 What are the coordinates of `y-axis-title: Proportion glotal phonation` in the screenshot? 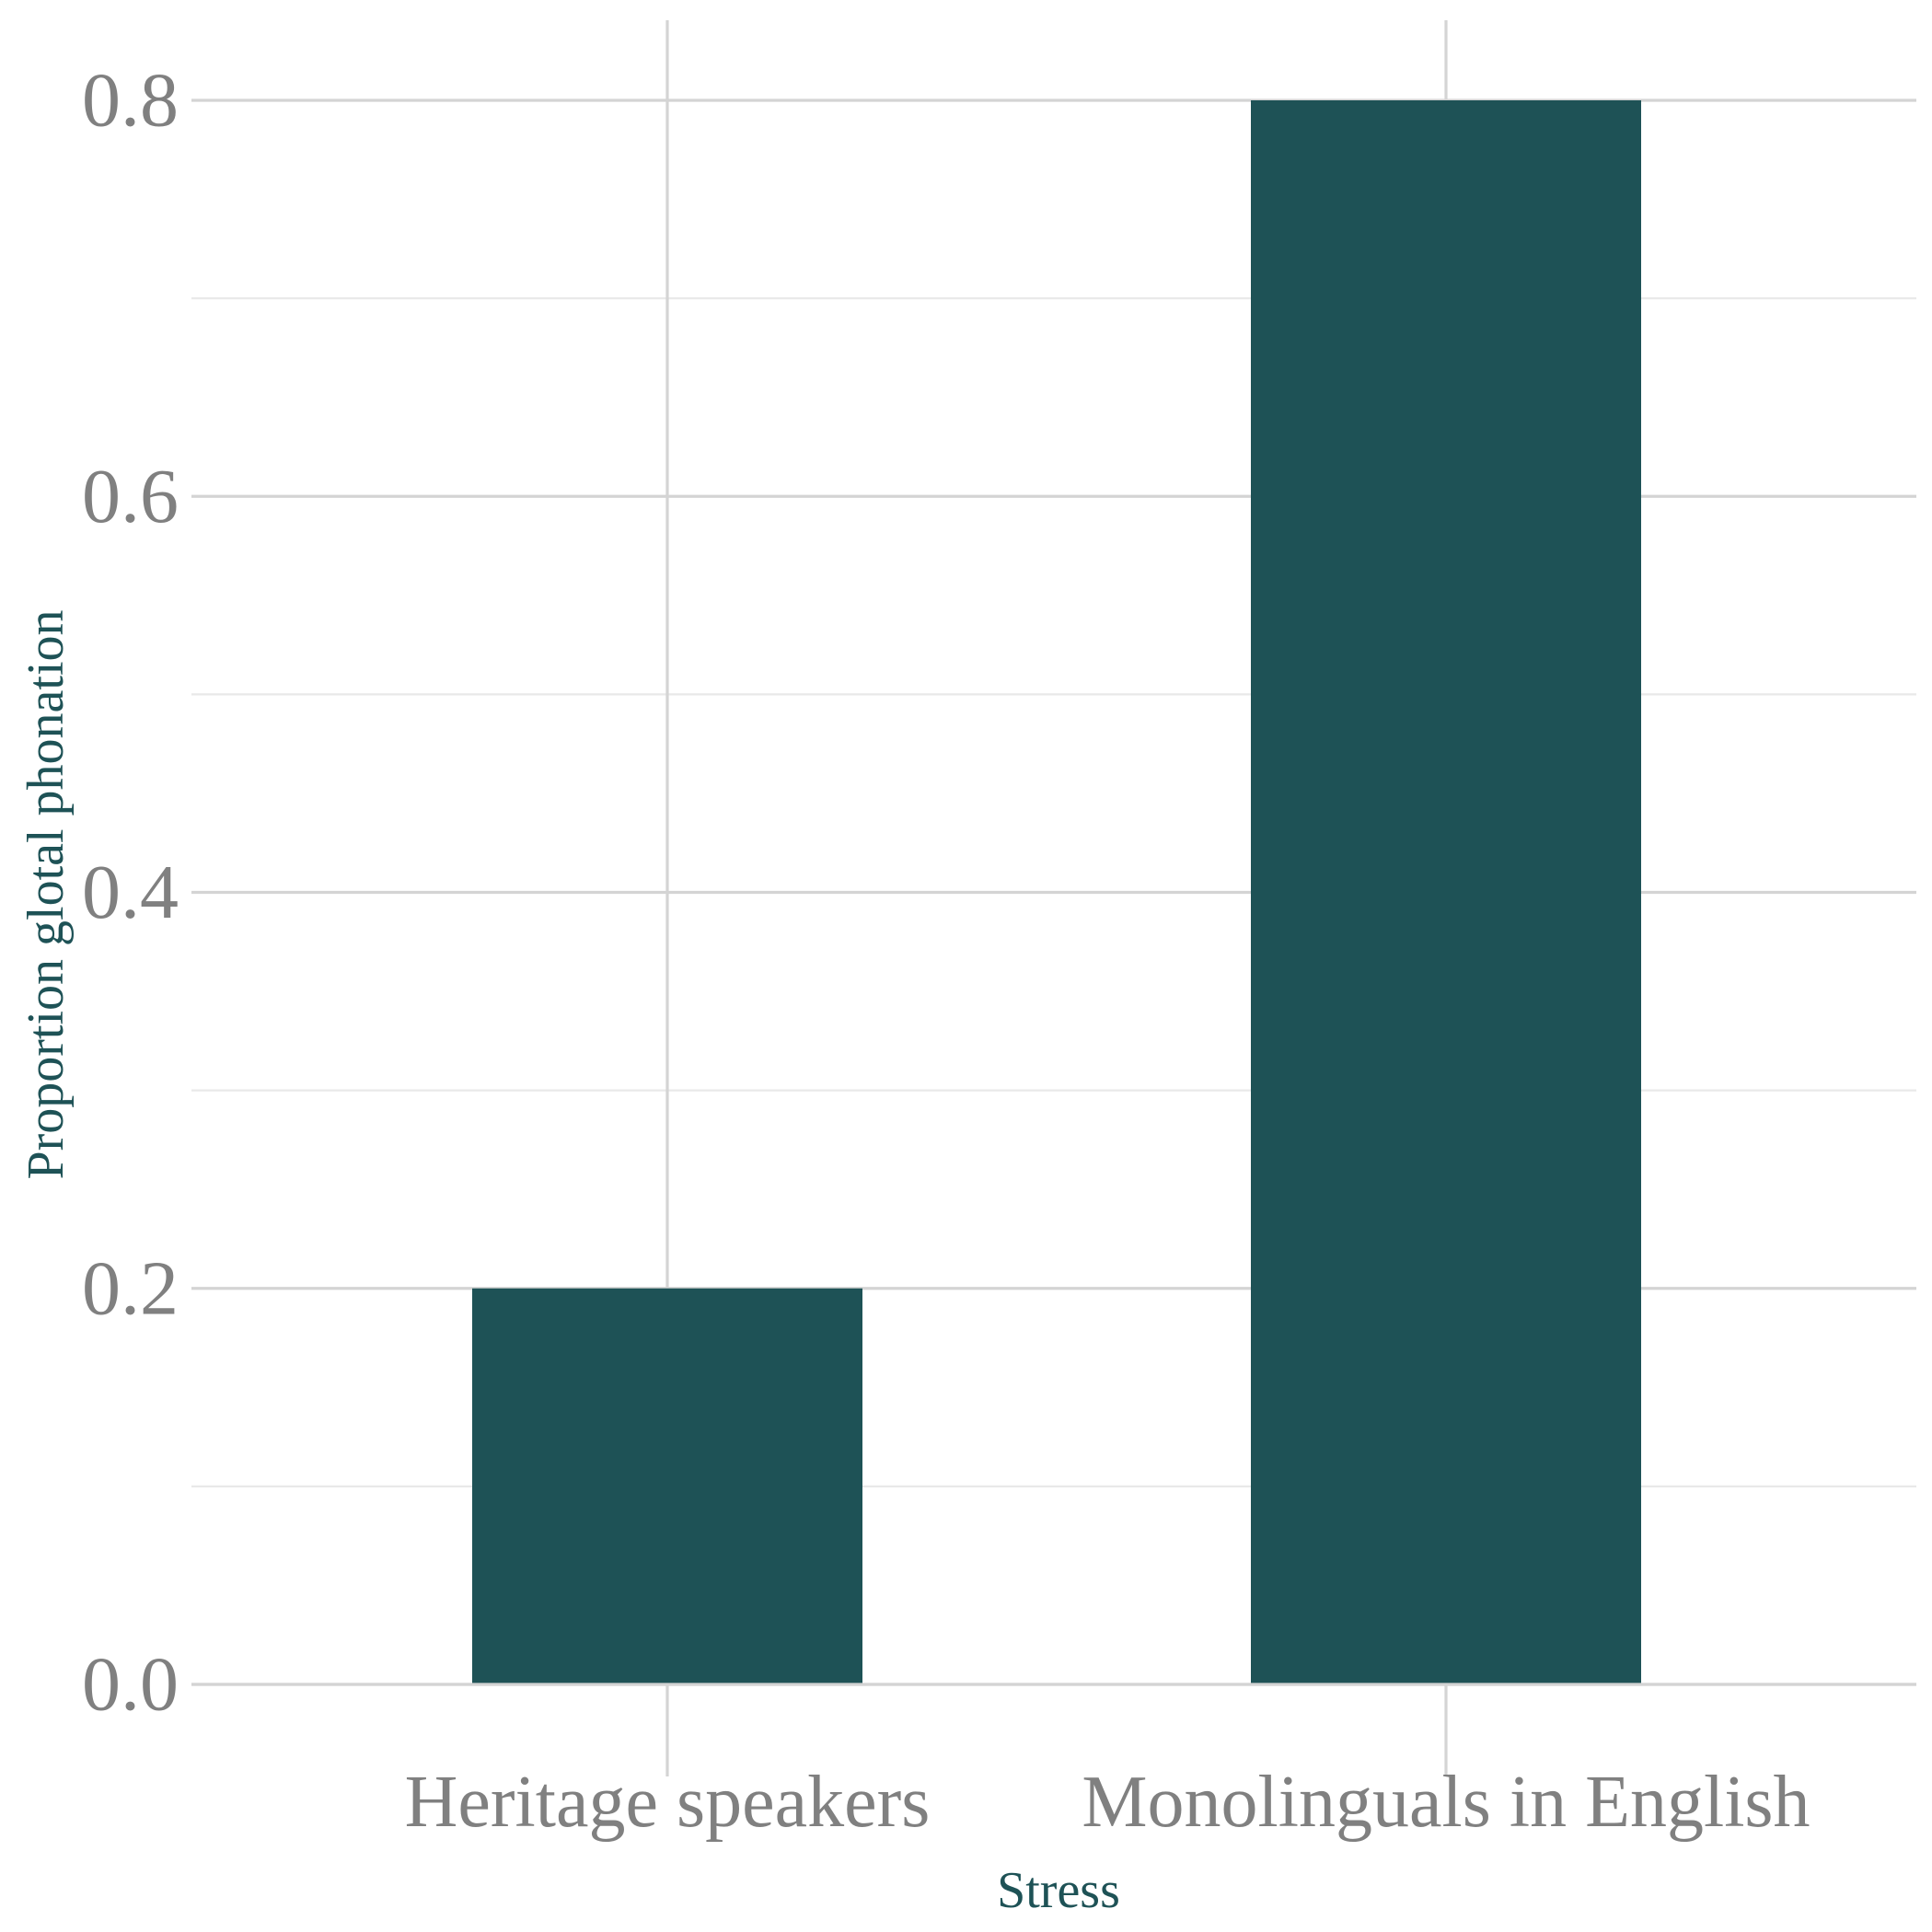 It's located at (46, 894).